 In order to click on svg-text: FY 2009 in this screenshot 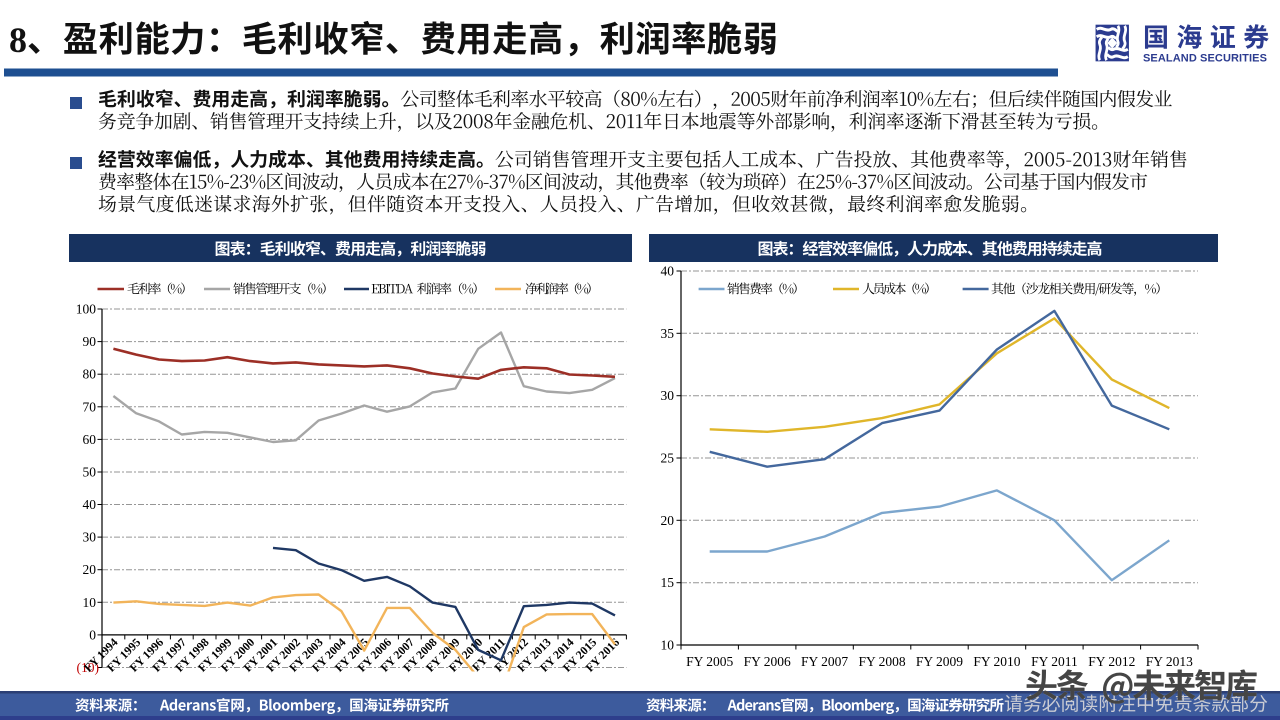, I will do `click(939, 661)`.